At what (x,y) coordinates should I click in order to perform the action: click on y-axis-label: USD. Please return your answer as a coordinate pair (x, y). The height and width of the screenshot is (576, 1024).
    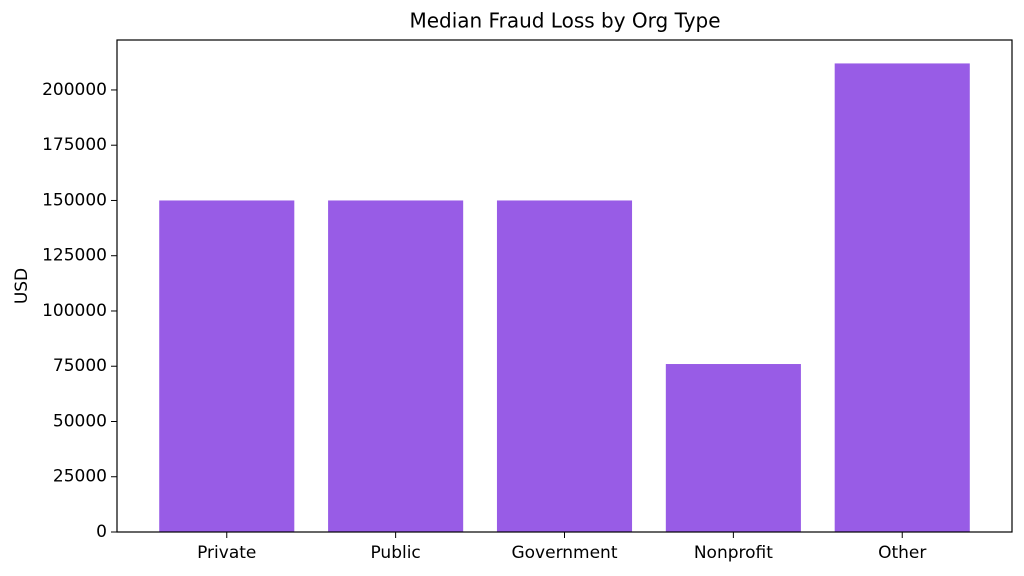
    Looking at the image, I should click on (22, 286).